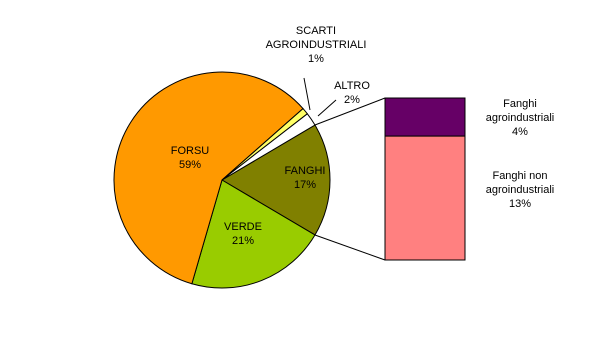  Describe the element at coordinates (243, 227) in the screenshot. I see `label-text: VERDE` at that location.